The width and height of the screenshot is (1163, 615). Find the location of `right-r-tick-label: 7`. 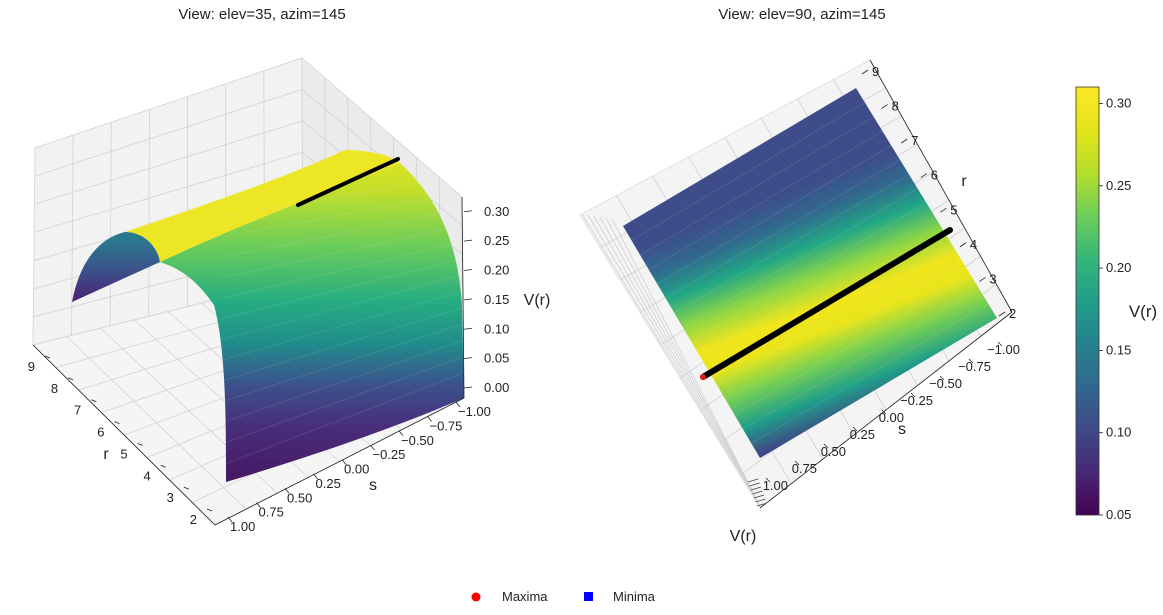

right-r-tick-label: 7 is located at coordinates (914, 140).